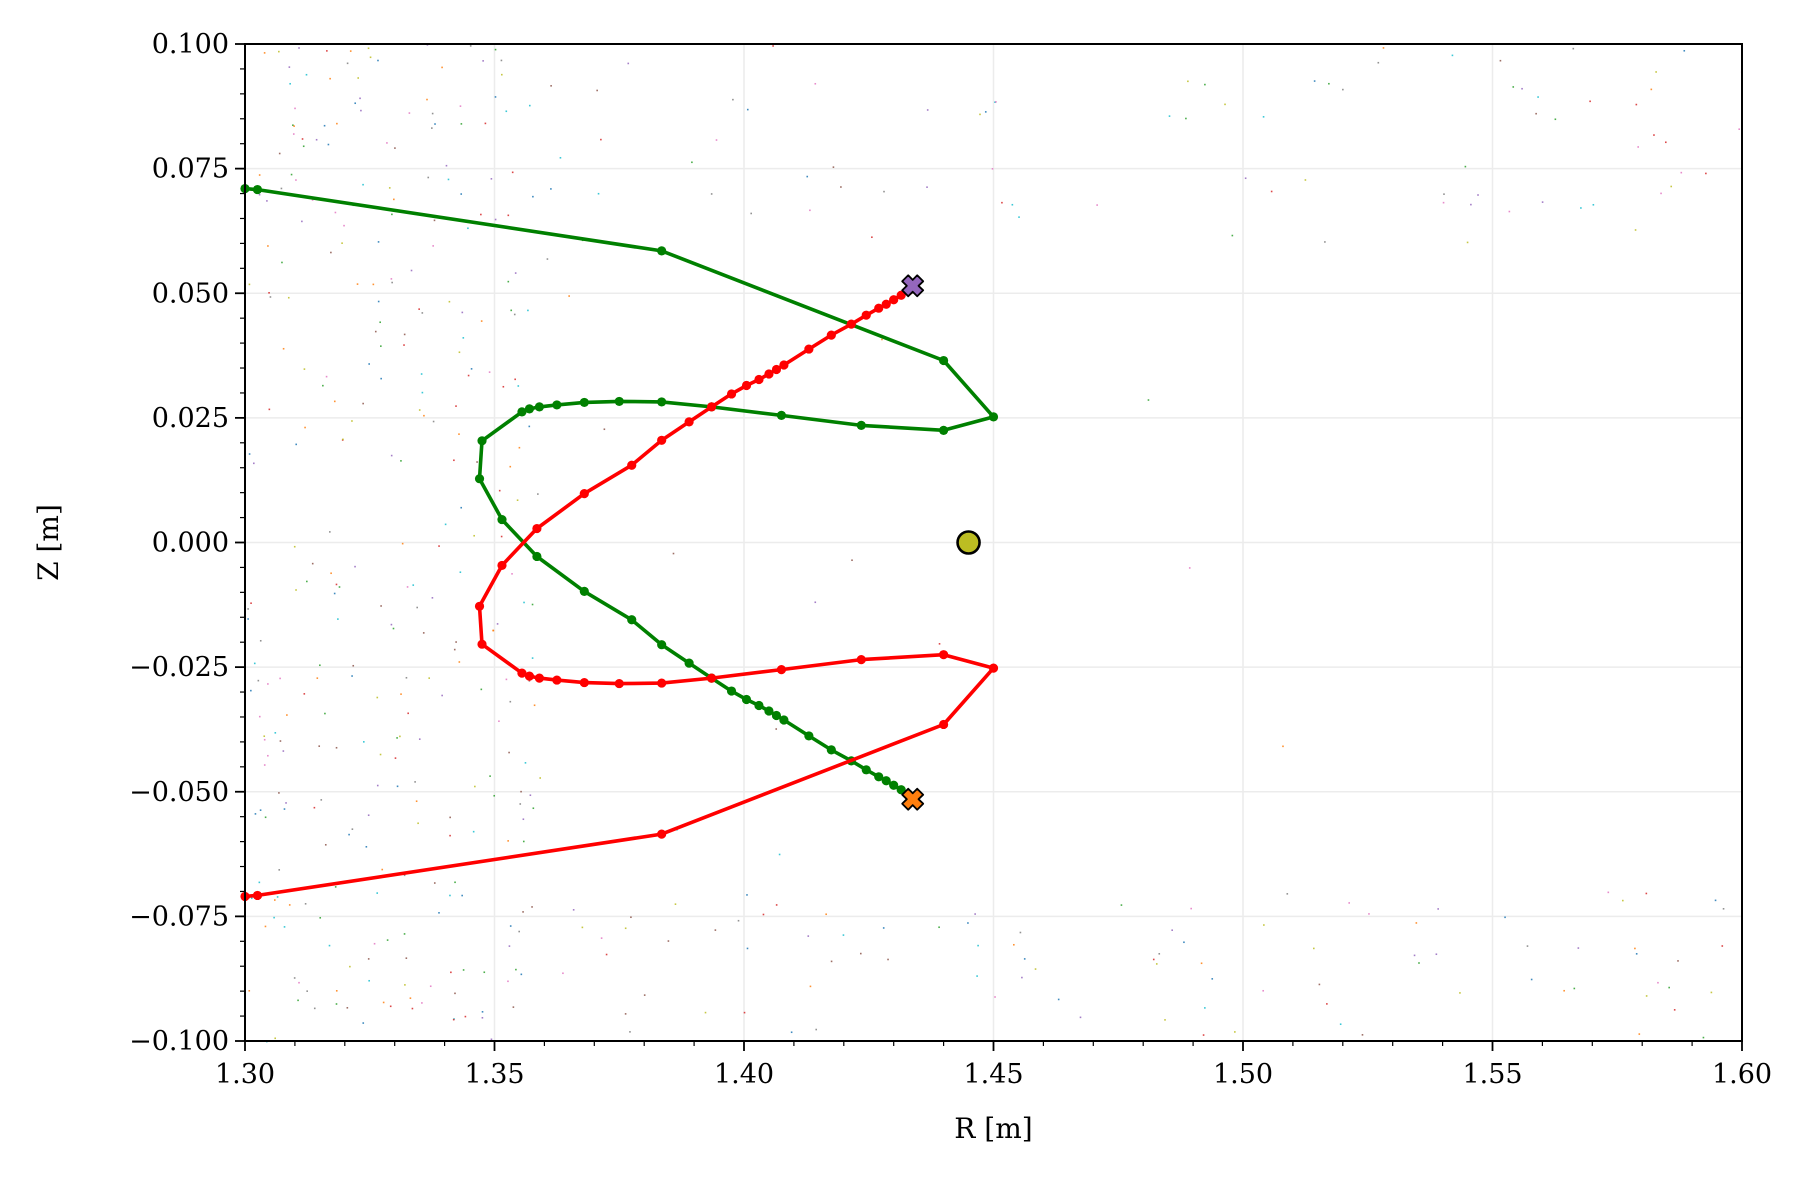 This screenshot has width=1799, height=1195. I want to click on x-tick-label: 1.50, so click(1243, 1074).